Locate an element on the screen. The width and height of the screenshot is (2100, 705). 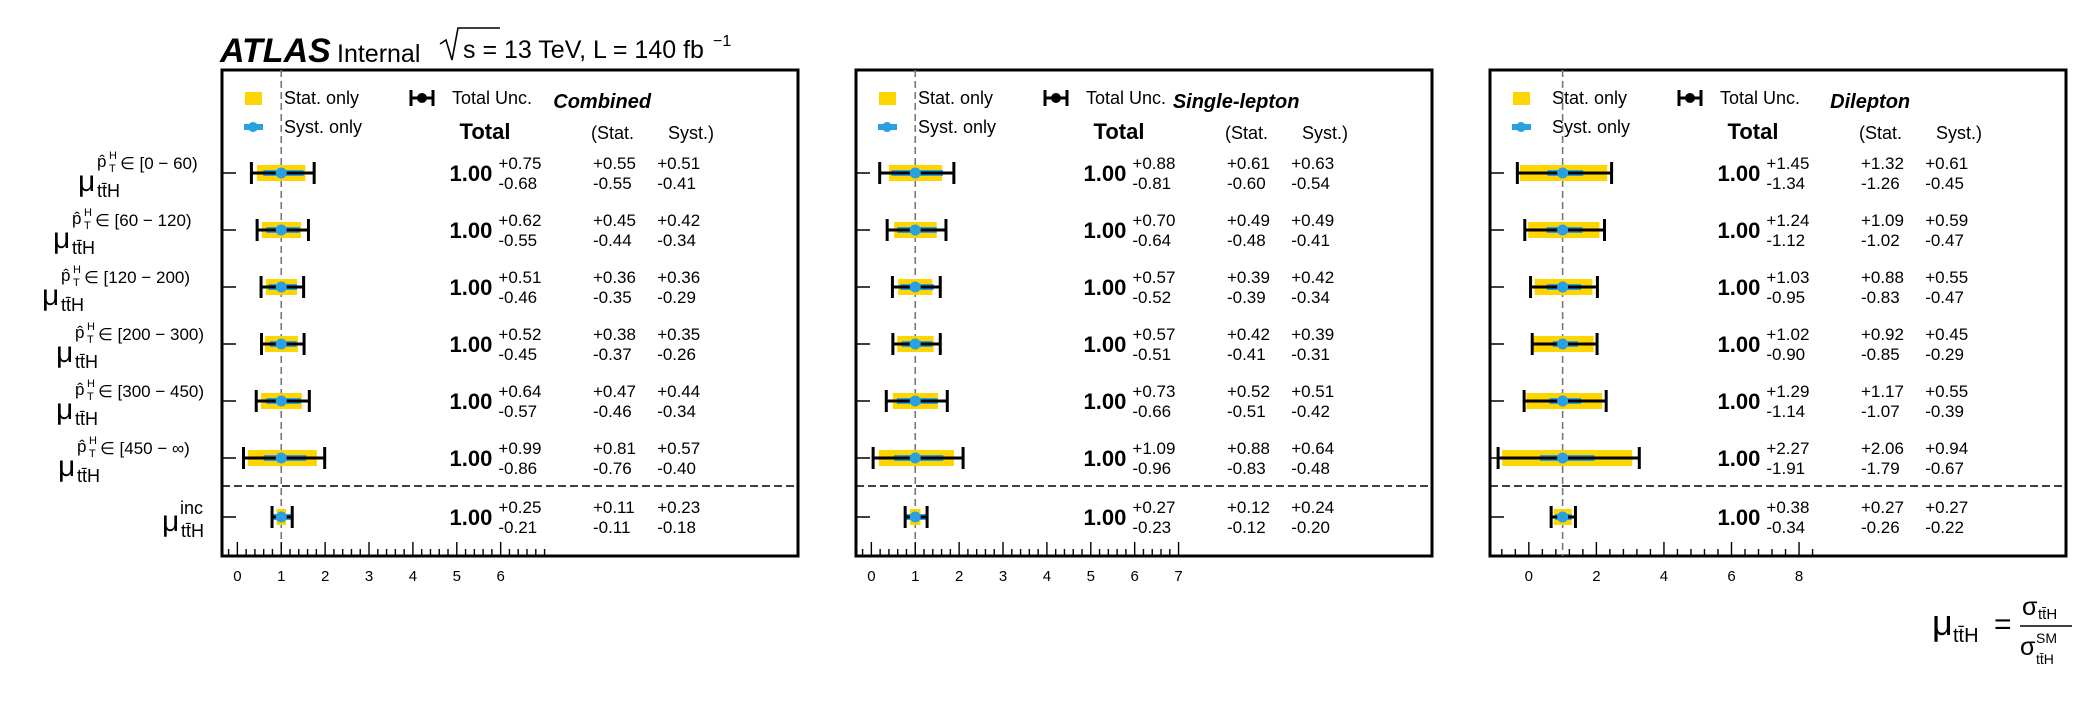
stat-up-value: +1.17 is located at coordinates (1882, 391).